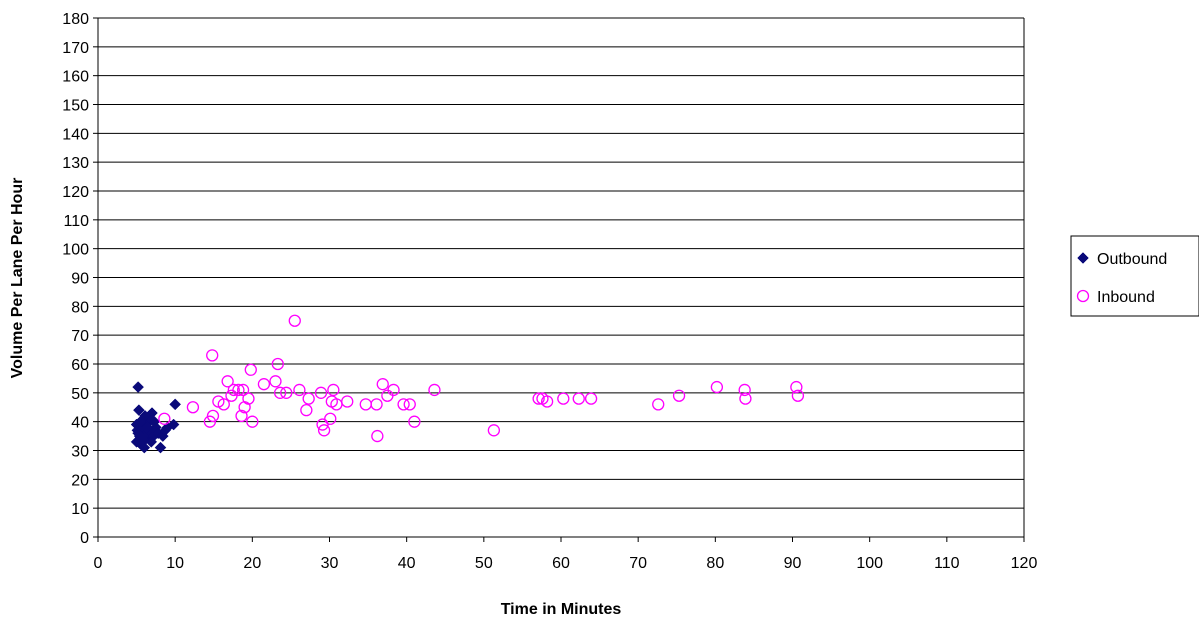 This screenshot has width=1199, height=621. I want to click on x-tick-label: 110, so click(947, 563).